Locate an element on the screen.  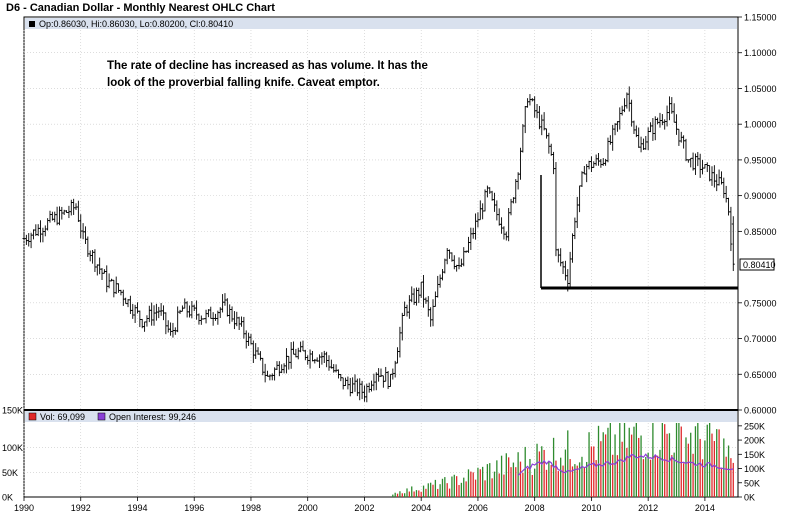
price-panel-header is located at coordinates (381, 23).